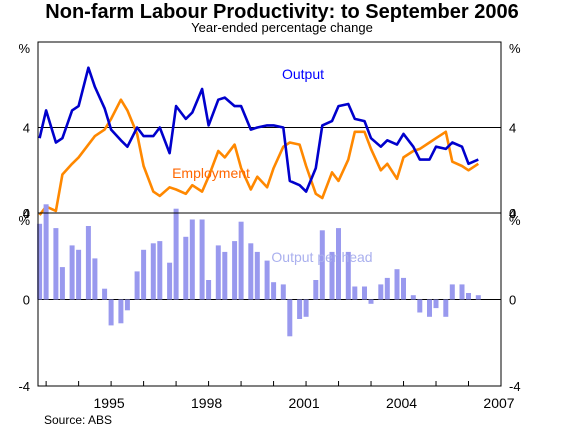 The width and height of the screenshot is (564, 427). I want to click on unit-right-top: %, so click(515, 48).